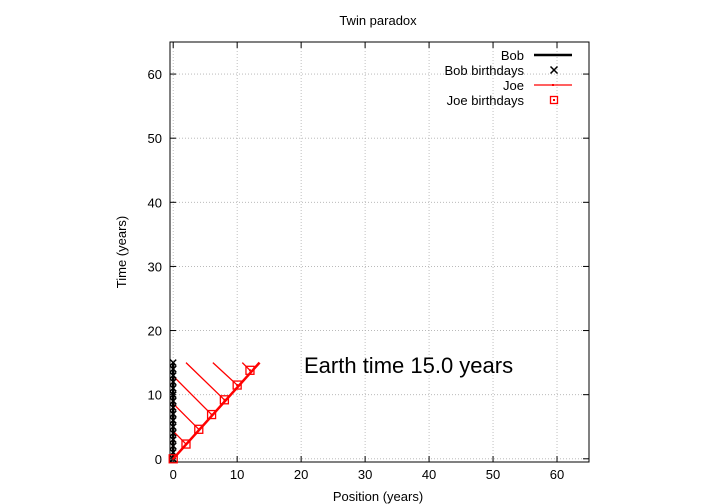 The height and width of the screenshot is (504, 720). Describe the element at coordinates (557, 474) in the screenshot. I see `x-tick-label: 60` at that location.